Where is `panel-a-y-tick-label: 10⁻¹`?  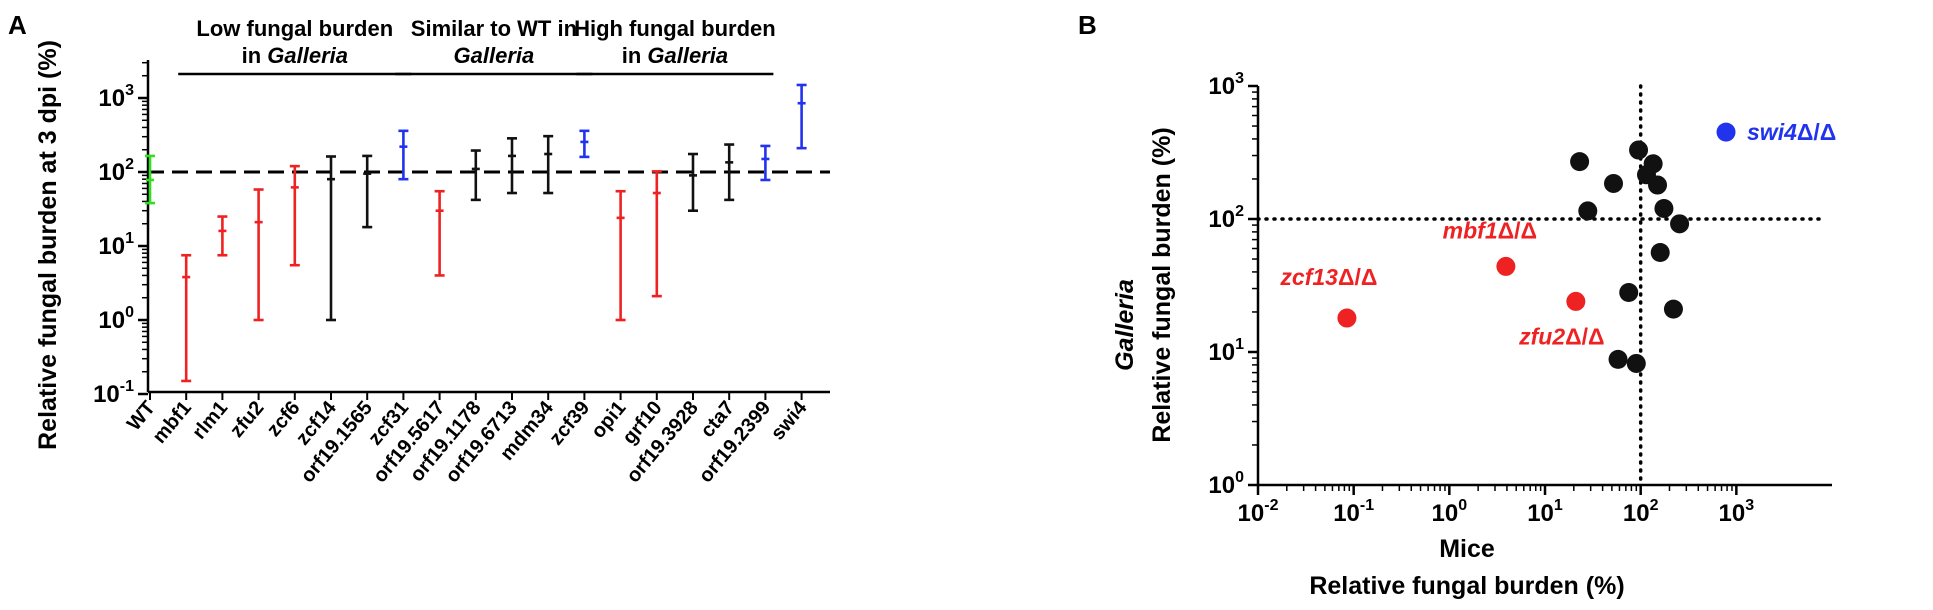 panel-a-y-tick-label: 10⁻¹ is located at coordinates (113, 393).